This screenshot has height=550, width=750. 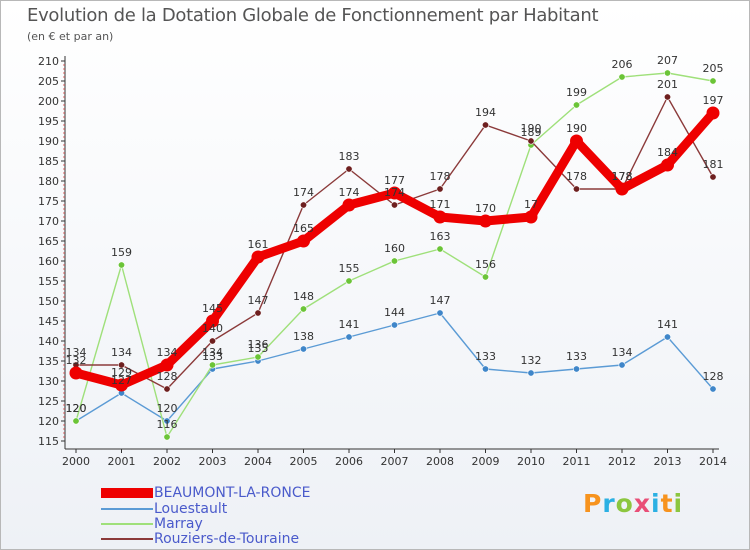 What do you see at coordinates (48, 161) in the screenshot?
I see `y-tick-label: 185` at bounding box center [48, 161].